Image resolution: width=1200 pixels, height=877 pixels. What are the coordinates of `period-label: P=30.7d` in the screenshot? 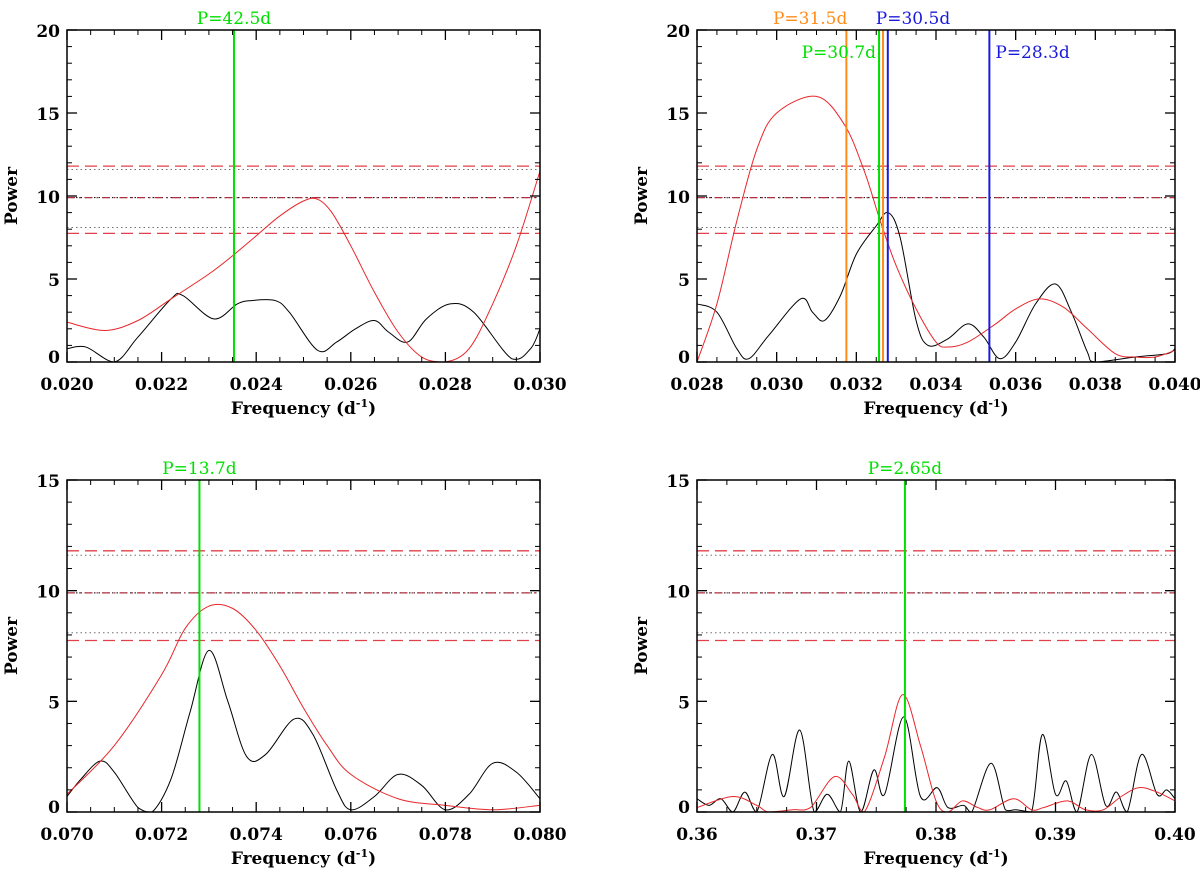 It's located at (839, 53).